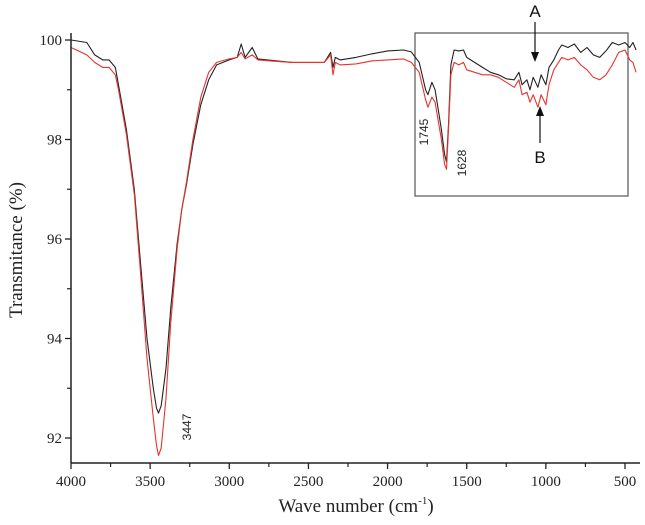 Image resolution: width=645 pixels, height=525 pixels. I want to click on x-tick-label: 3500, so click(150, 482).